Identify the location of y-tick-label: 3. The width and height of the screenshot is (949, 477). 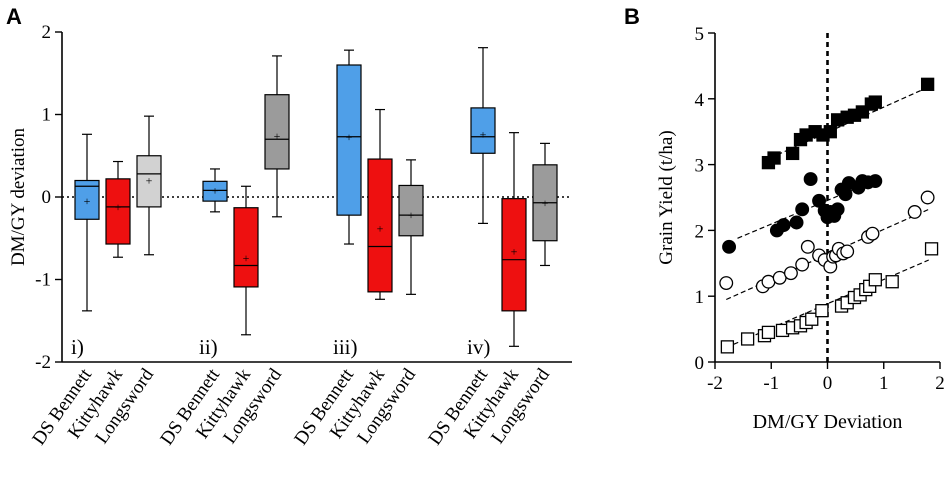
(700, 166).